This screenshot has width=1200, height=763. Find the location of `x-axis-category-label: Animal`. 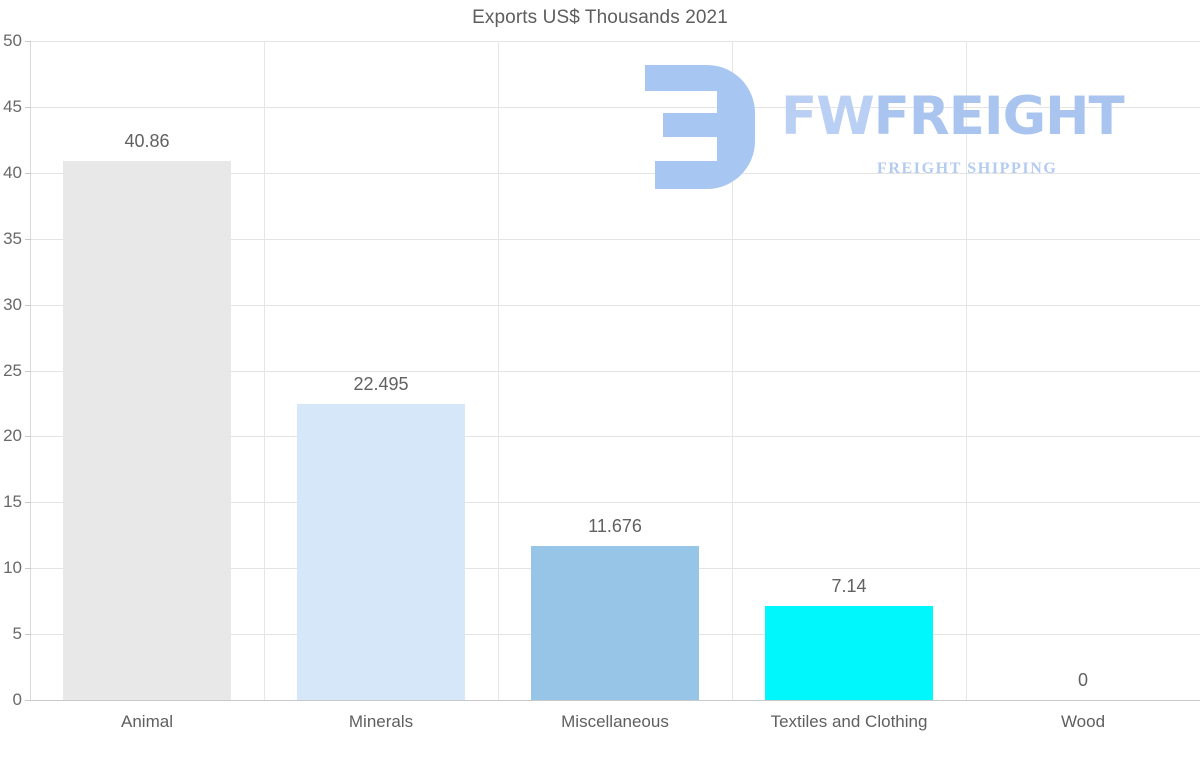

x-axis-category-label: Animal is located at coordinates (147, 721).